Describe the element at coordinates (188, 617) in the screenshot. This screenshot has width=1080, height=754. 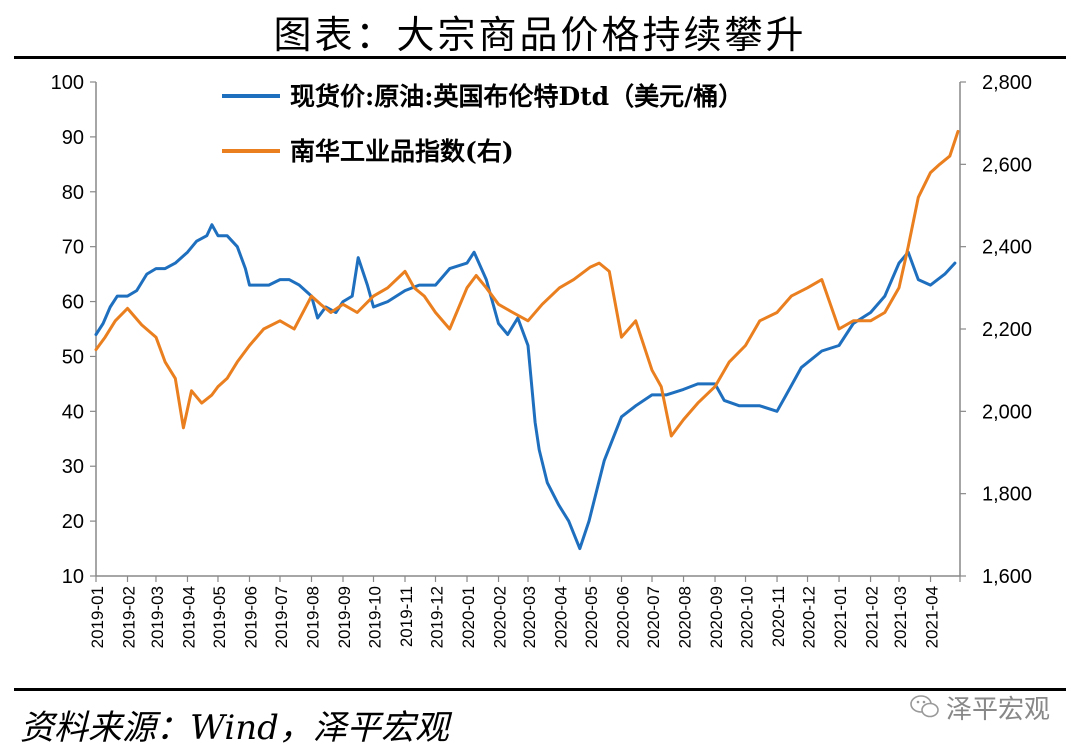
I see `x-tick-label: 2019-04` at that location.